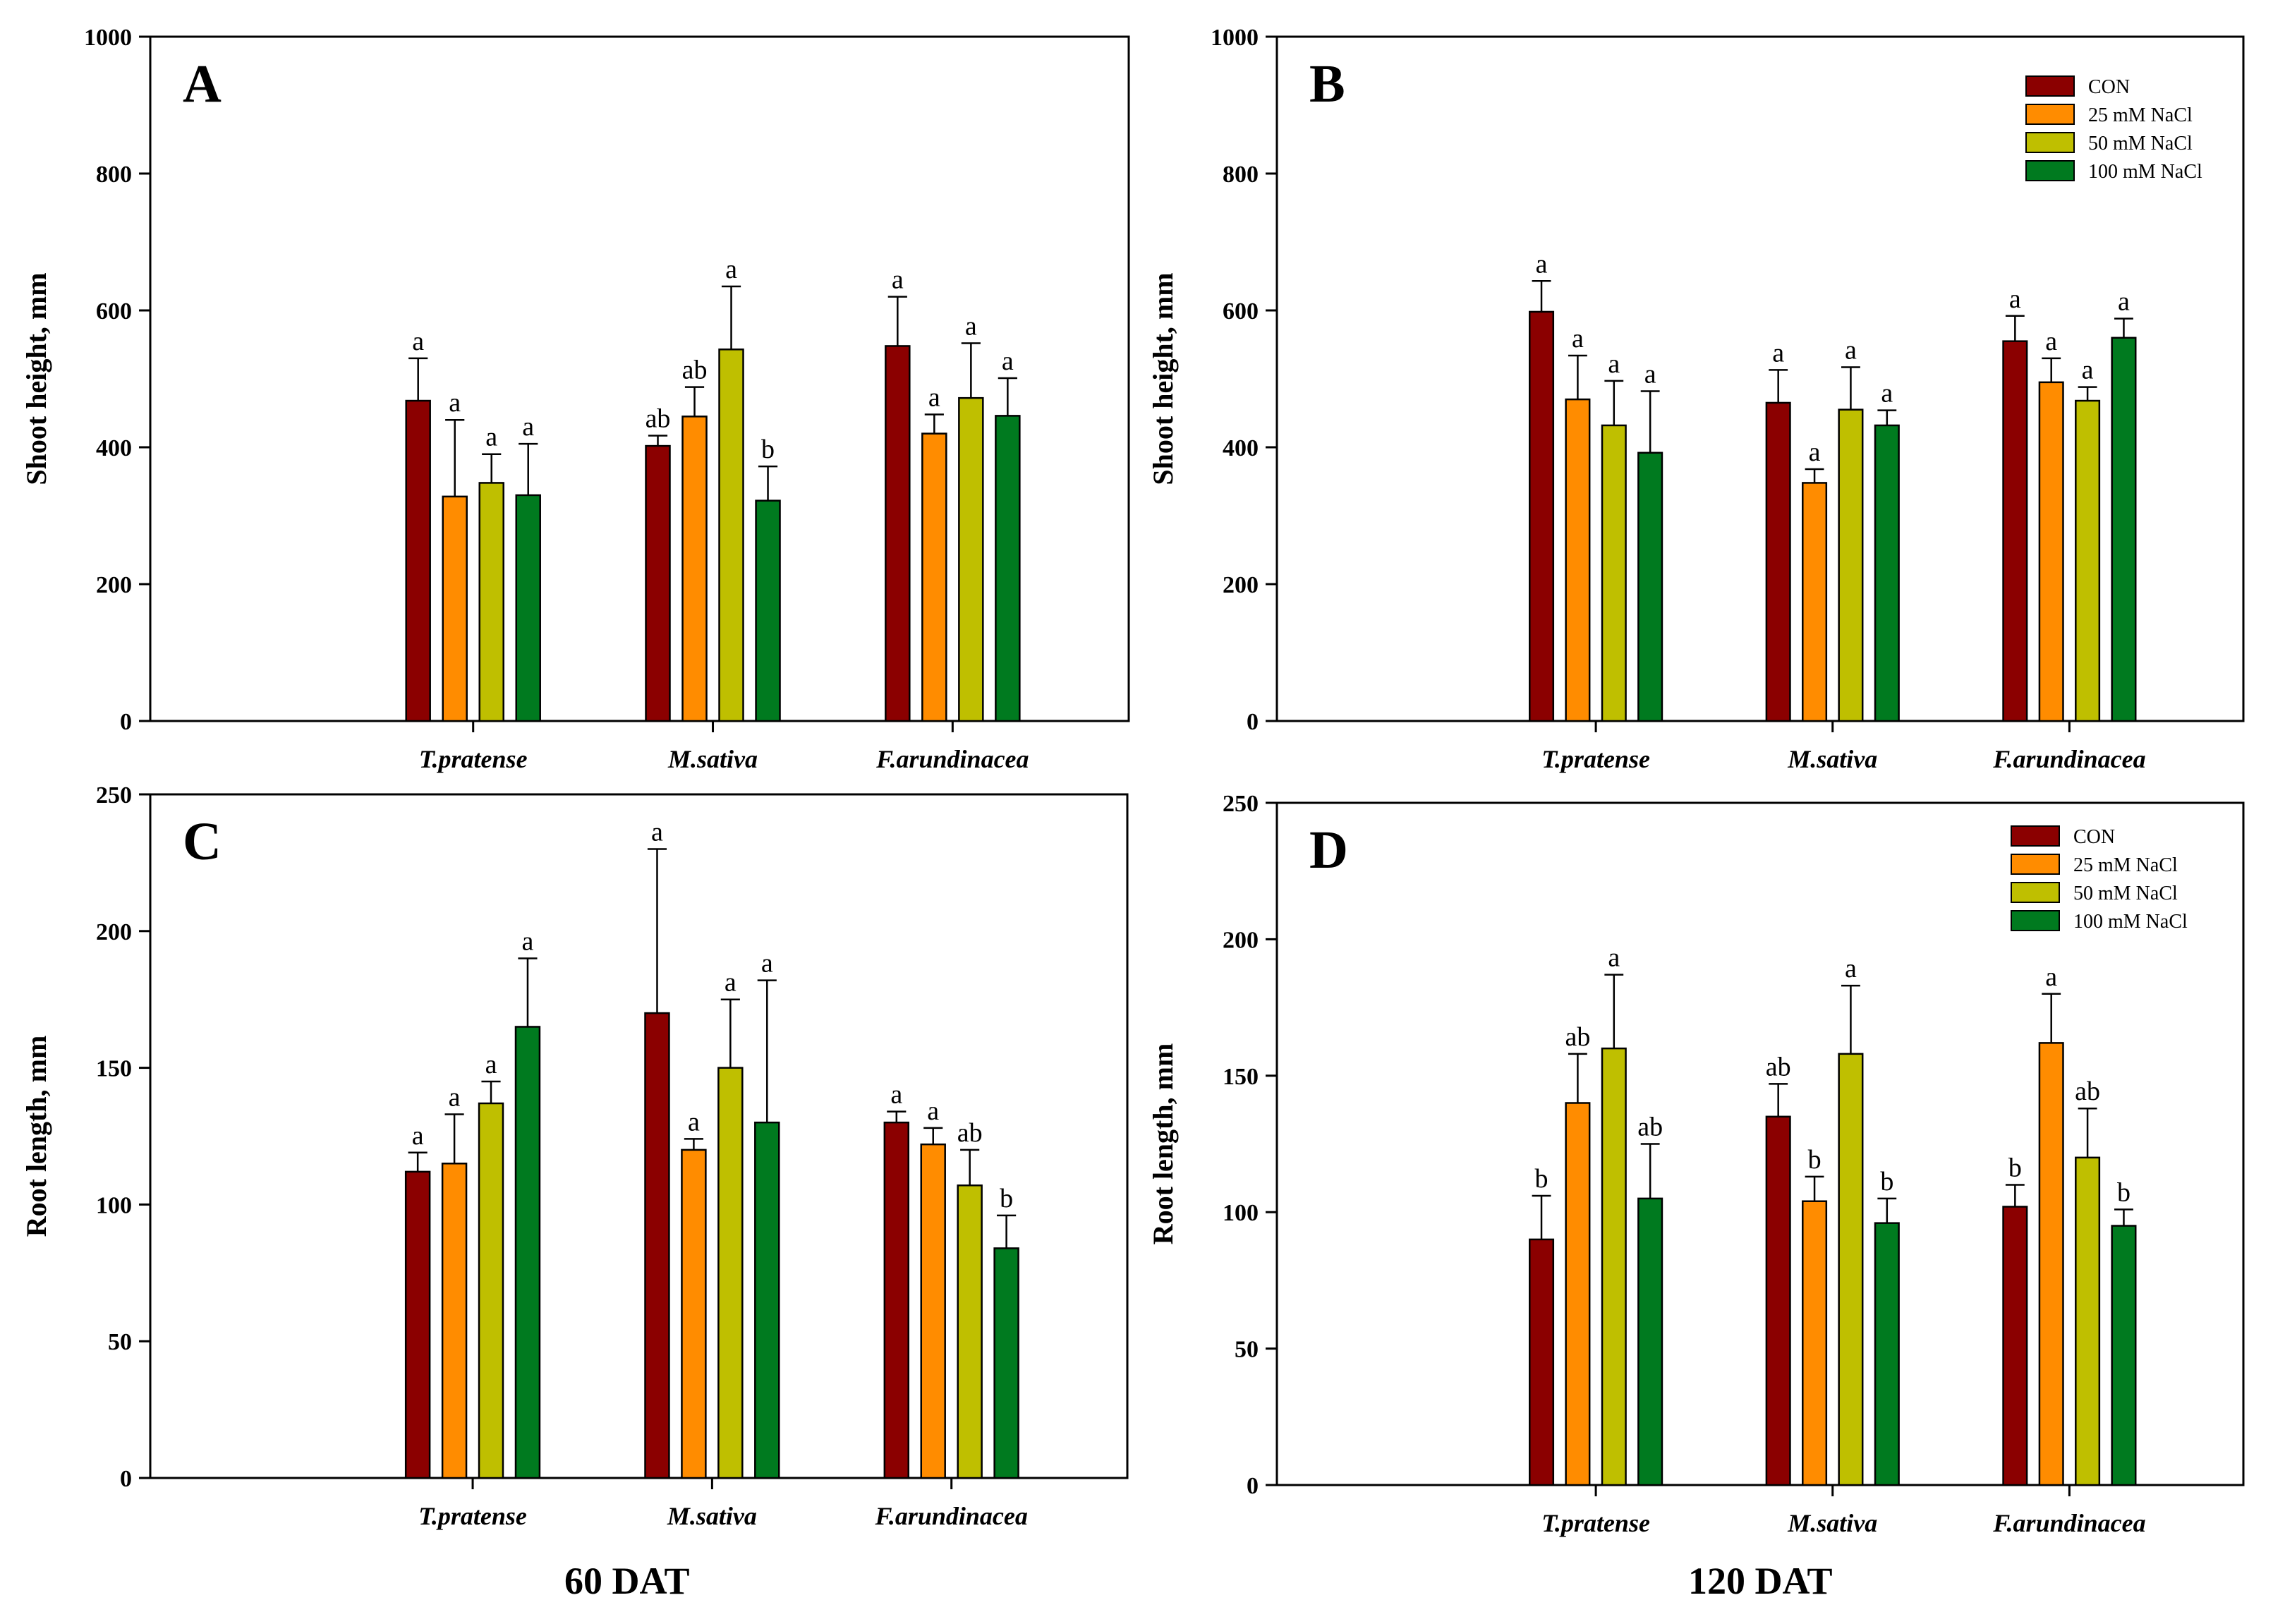 The height and width of the screenshot is (1624, 2273). I want to click on y-tick-label: 150, so click(114, 1069).